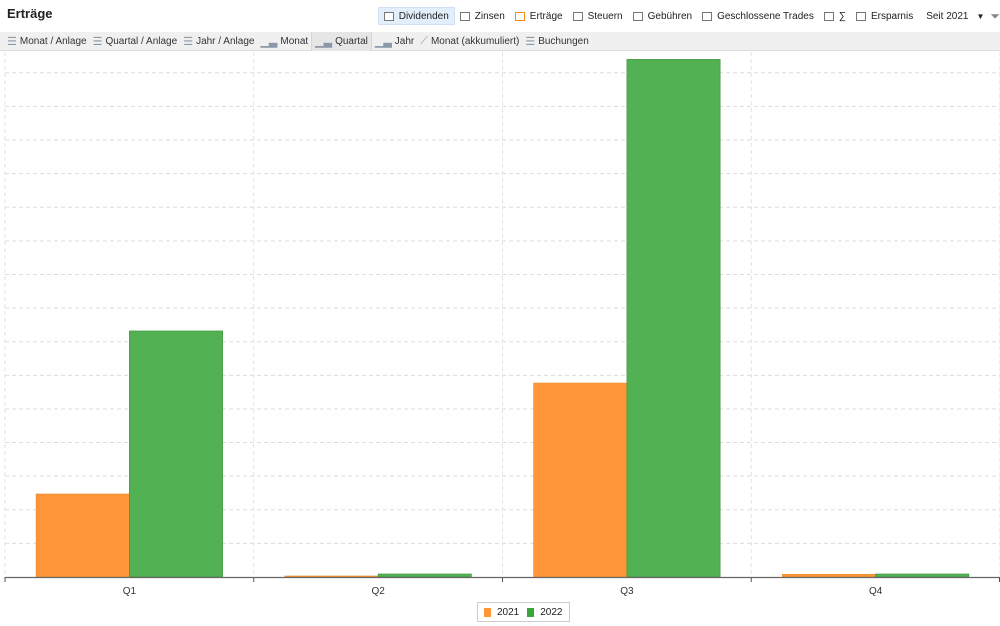 The height and width of the screenshot is (626, 1000). I want to click on filter-label: Erträge, so click(546, 16).